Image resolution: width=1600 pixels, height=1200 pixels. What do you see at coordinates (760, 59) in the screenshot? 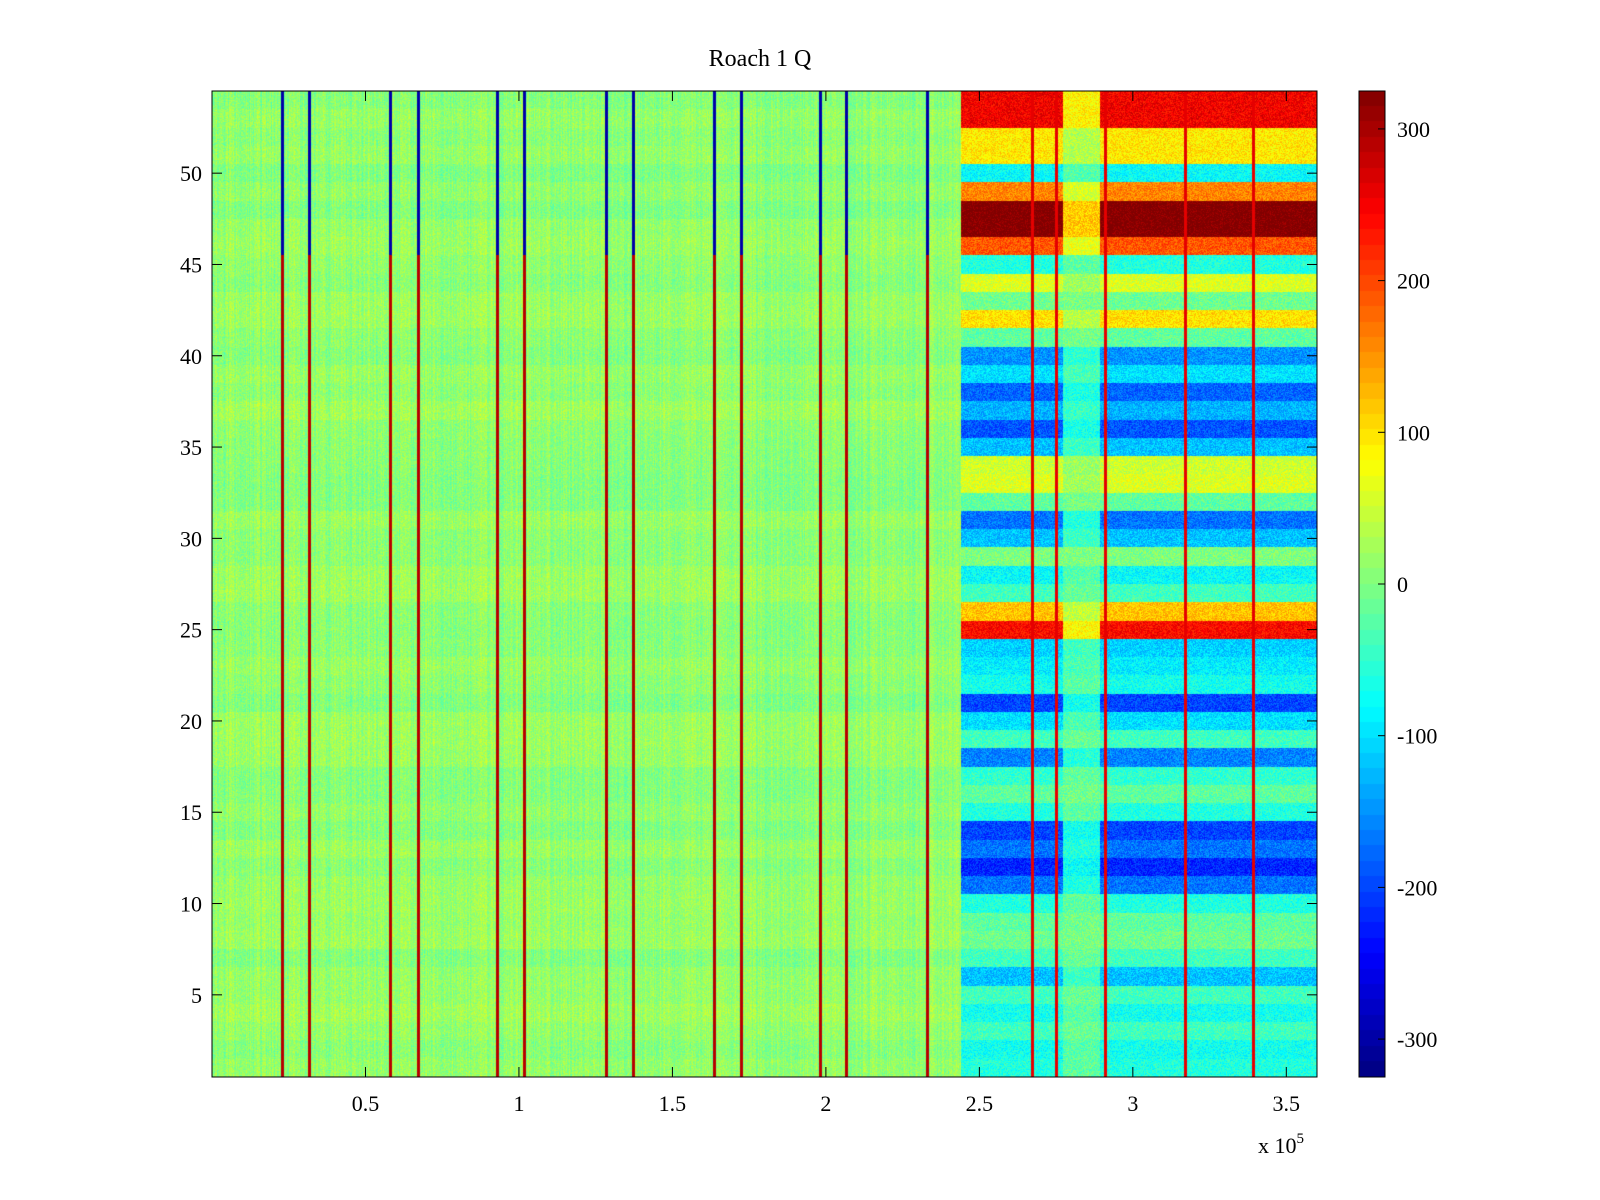
I see `chart-title: Roach 1 Q` at bounding box center [760, 59].